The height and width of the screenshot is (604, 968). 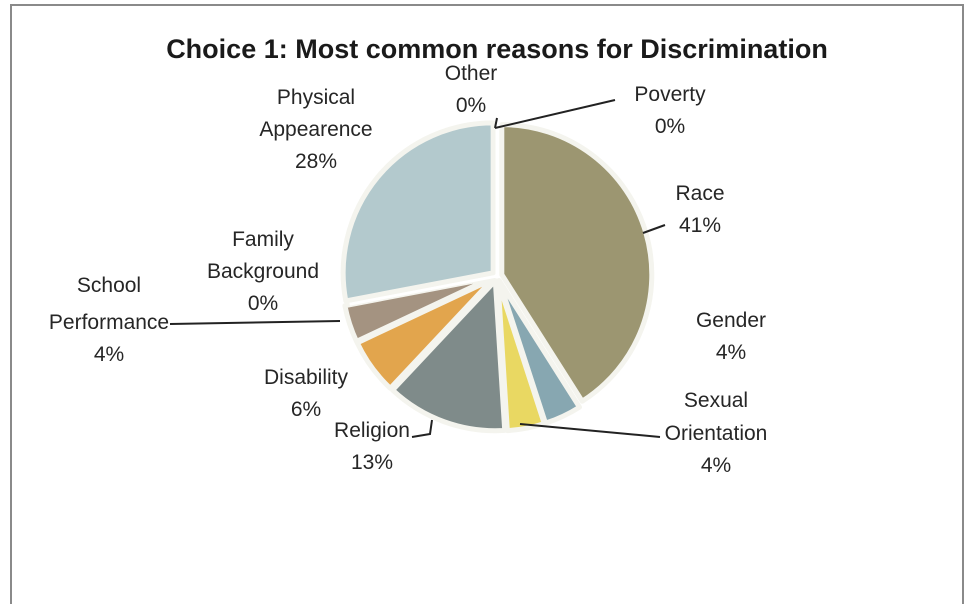 What do you see at coordinates (263, 239) in the screenshot?
I see `label-family-background-line1: Family` at bounding box center [263, 239].